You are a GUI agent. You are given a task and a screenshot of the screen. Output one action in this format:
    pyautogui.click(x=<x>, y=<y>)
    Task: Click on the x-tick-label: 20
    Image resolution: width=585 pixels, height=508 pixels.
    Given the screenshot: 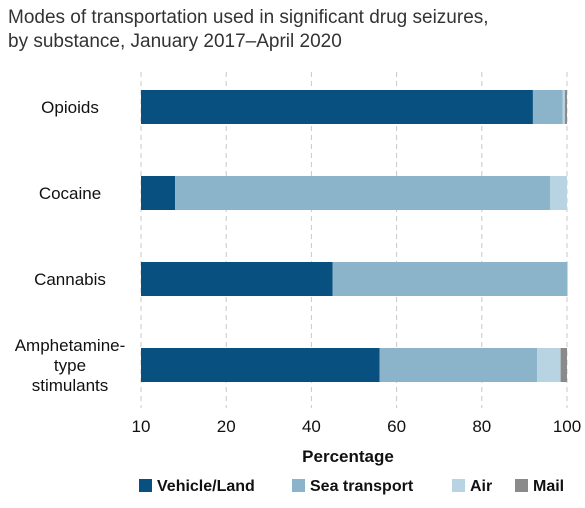 What is the action you would take?
    pyautogui.click(x=226, y=426)
    